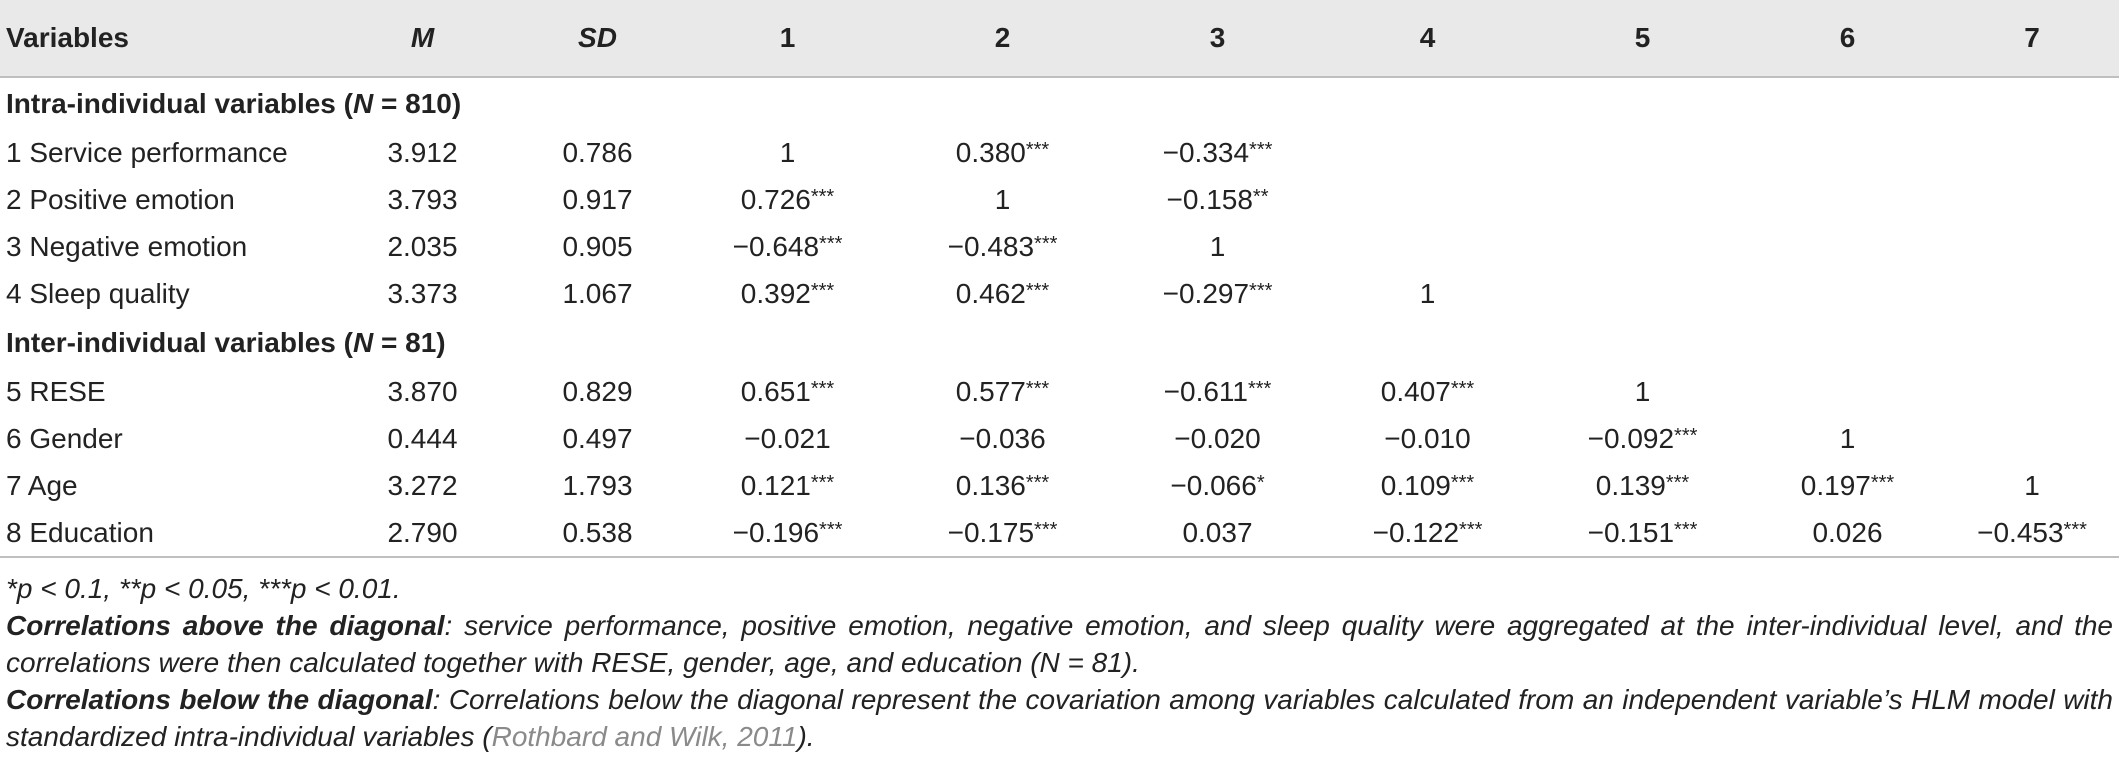  What do you see at coordinates (1427, 293) in the screenshot?
I see `cell-c4: 1` at bounding box center [1427, 293].